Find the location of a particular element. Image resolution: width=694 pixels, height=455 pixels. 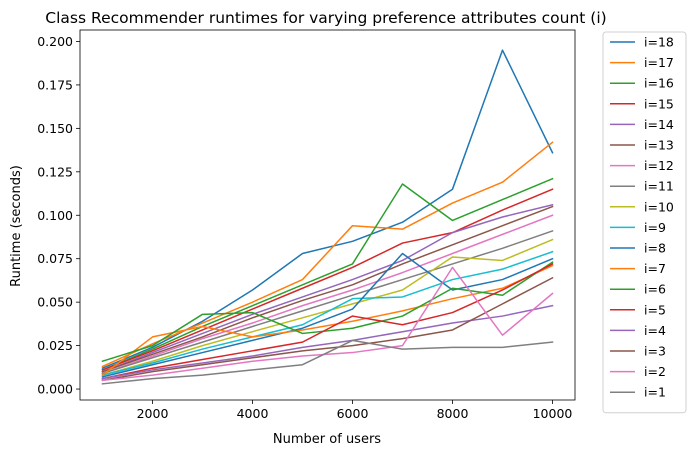

x-tick-label: 6000 is located at coordinates (353, 413).